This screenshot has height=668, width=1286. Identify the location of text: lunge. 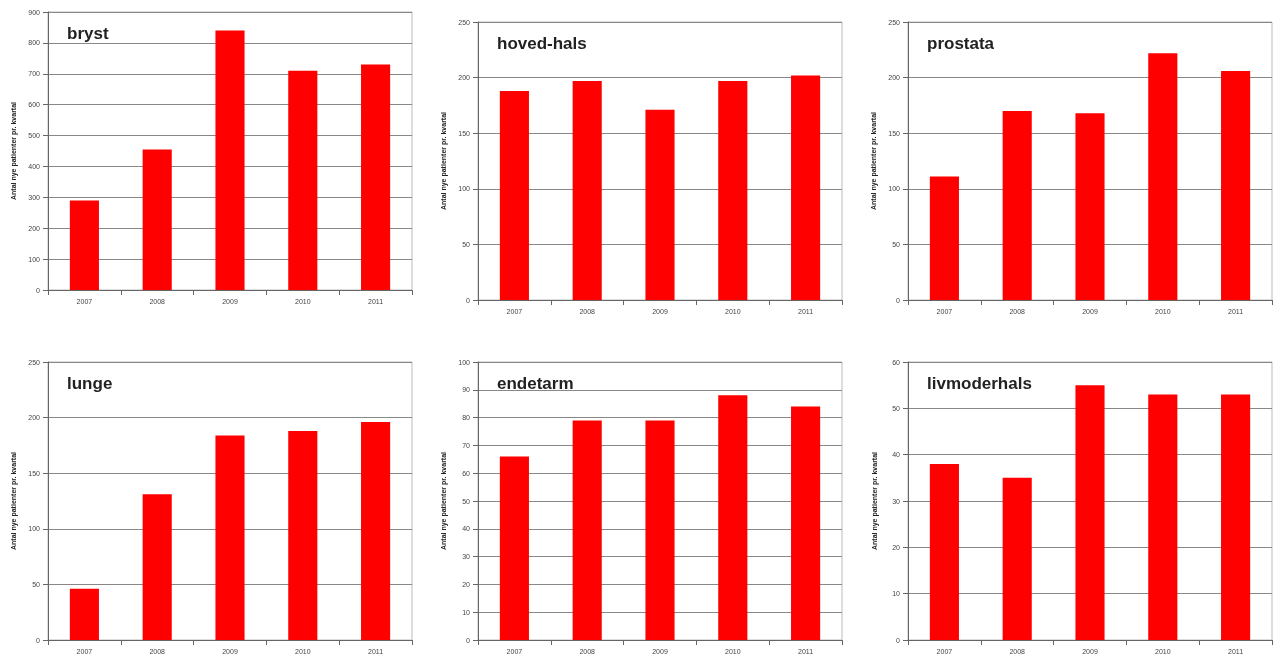
(90, 383).